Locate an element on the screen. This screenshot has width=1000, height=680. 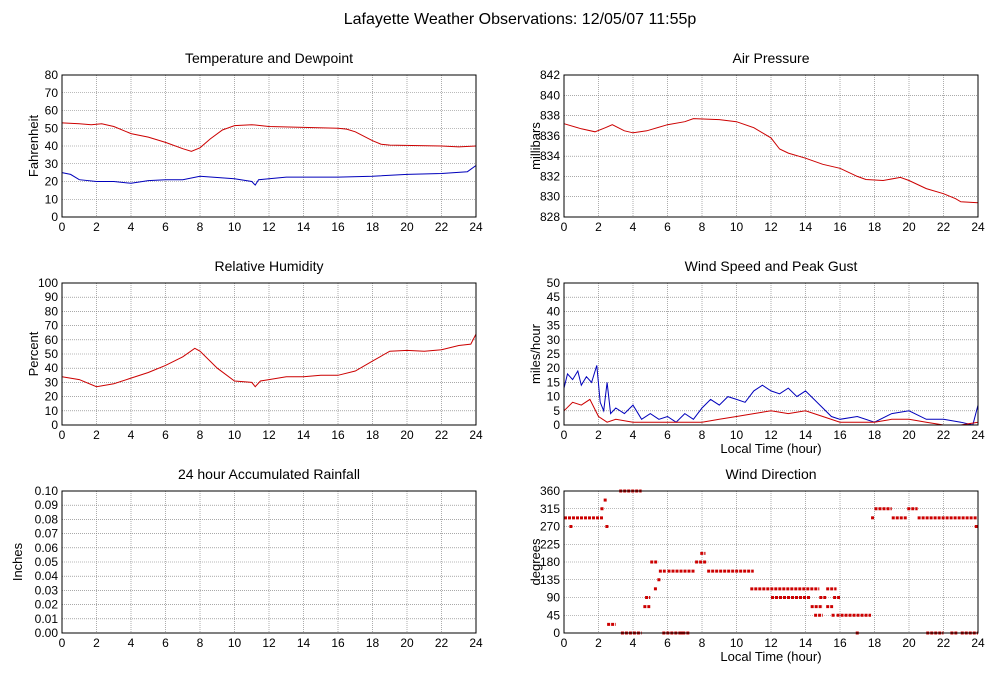
rain-ytick-label: 0.03 is located at coordinates (47, 590).